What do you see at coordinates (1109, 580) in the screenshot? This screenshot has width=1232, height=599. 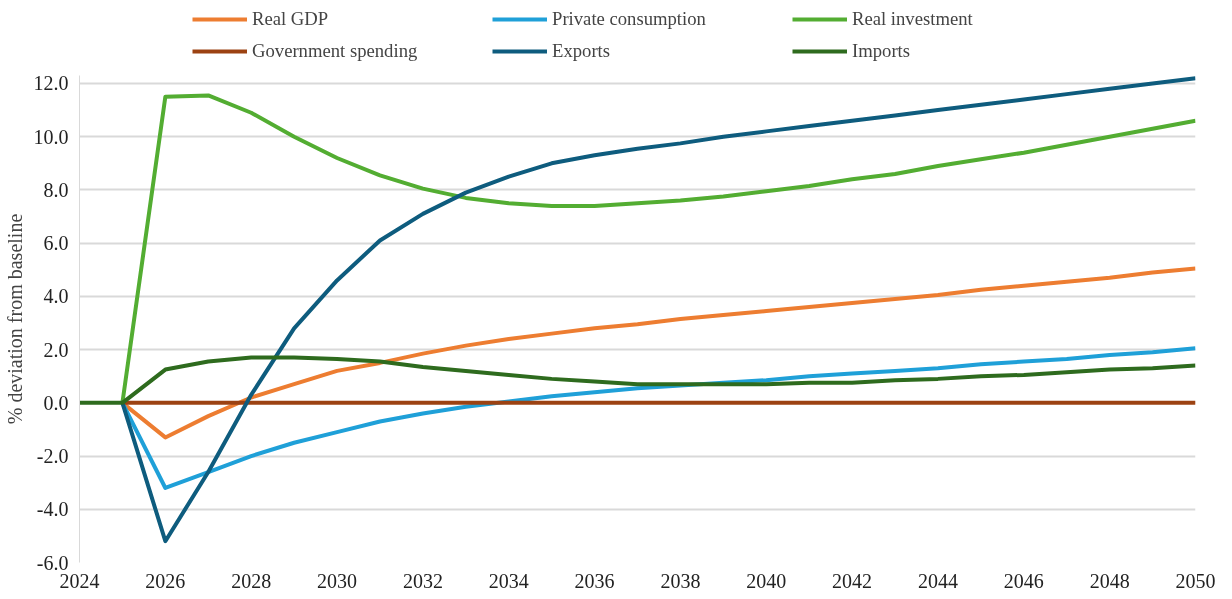 I see `x-tick-label: 2048` at bounding box center [1109, 580].